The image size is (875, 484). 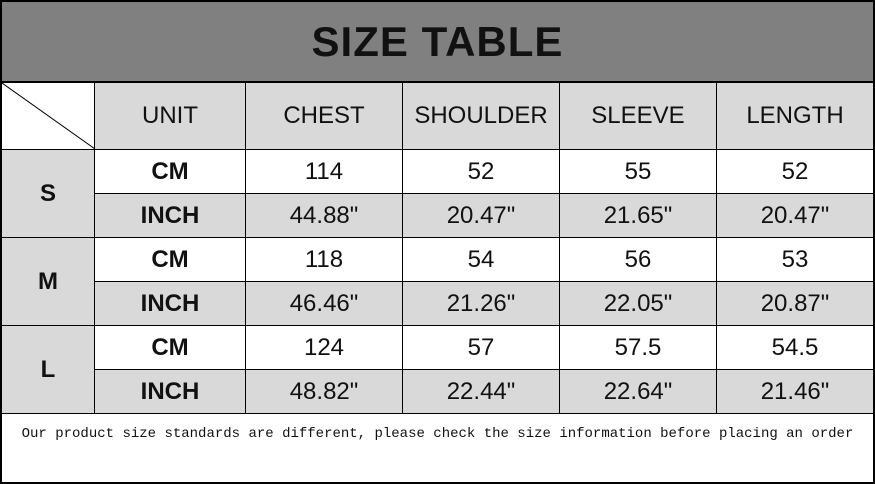 What do you see at coordinates (324, 216) in the screenshot?
I see `measurement-value: 44.88"` at bounding box center [324, 216].